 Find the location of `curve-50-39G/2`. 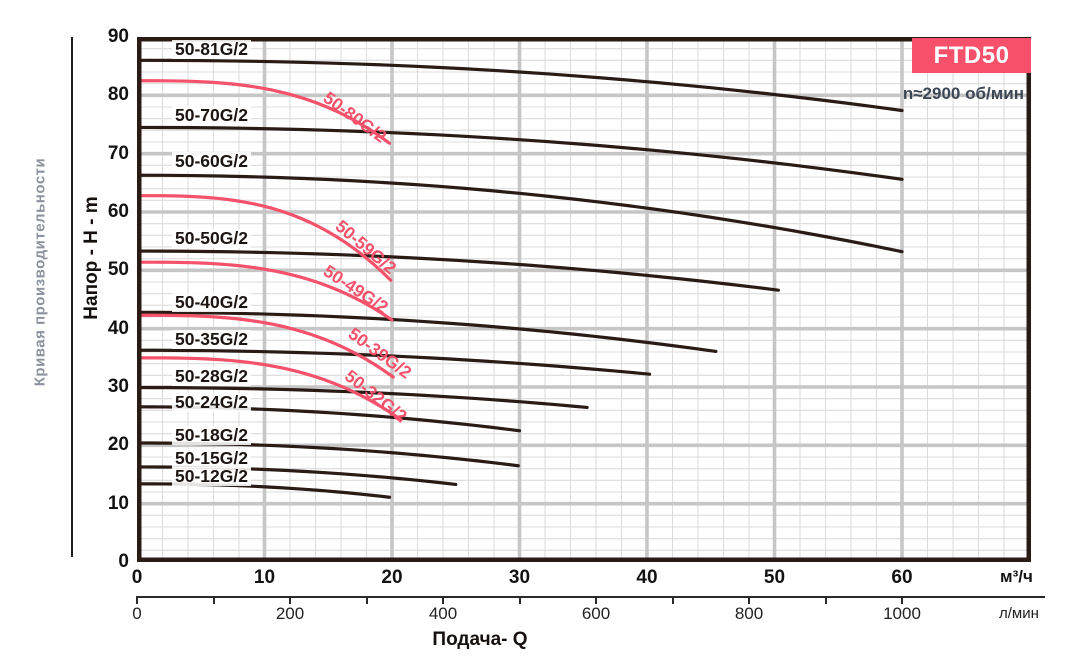

curve-50-39G/2 is located at coordinates (266, 346).